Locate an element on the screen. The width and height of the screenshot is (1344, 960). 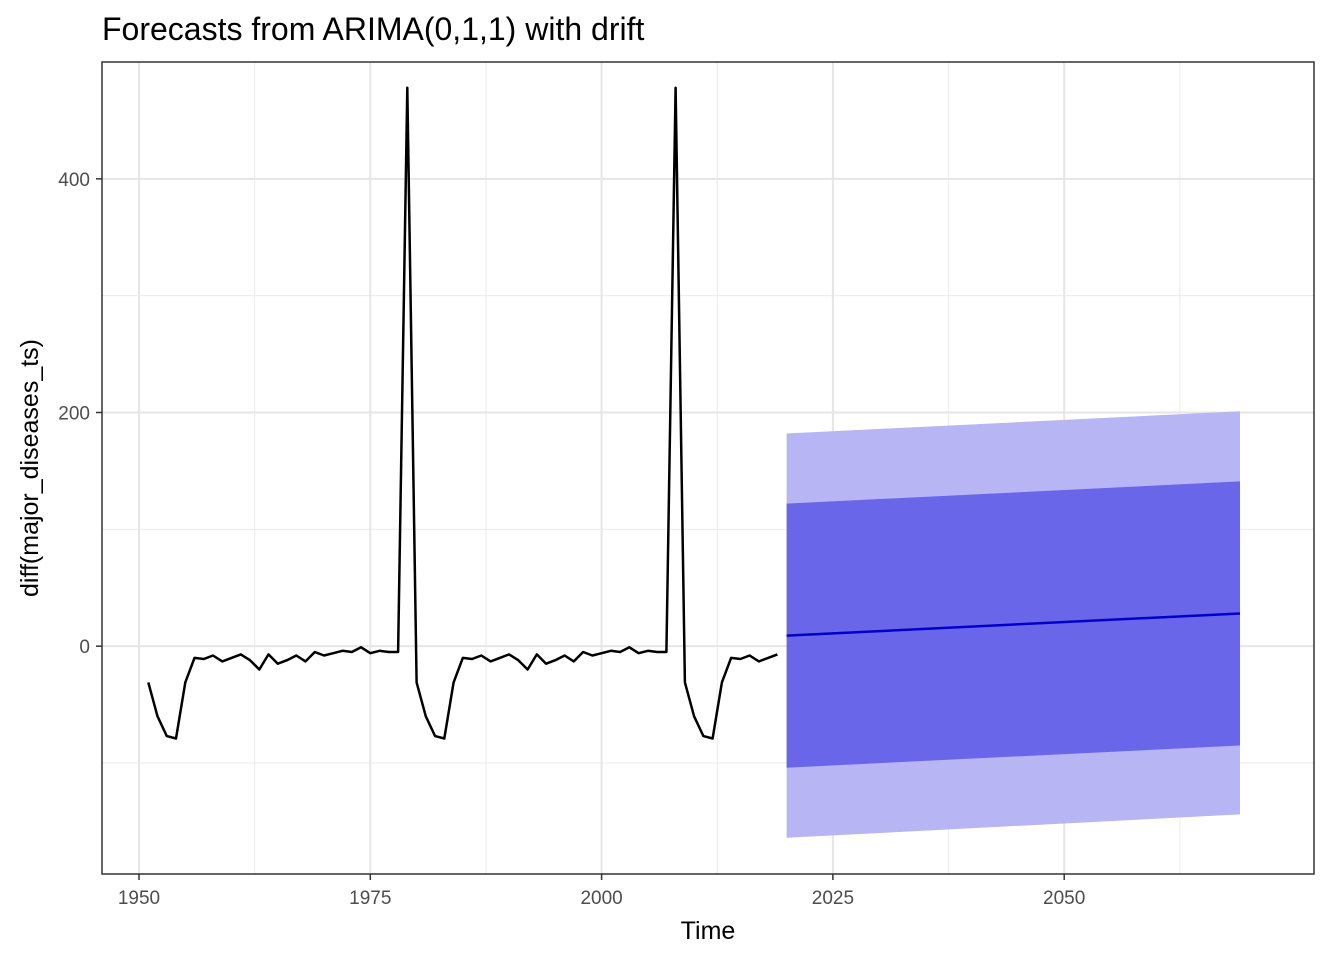
y-axis: 0 200 400 is located at coordinates (80, 414).